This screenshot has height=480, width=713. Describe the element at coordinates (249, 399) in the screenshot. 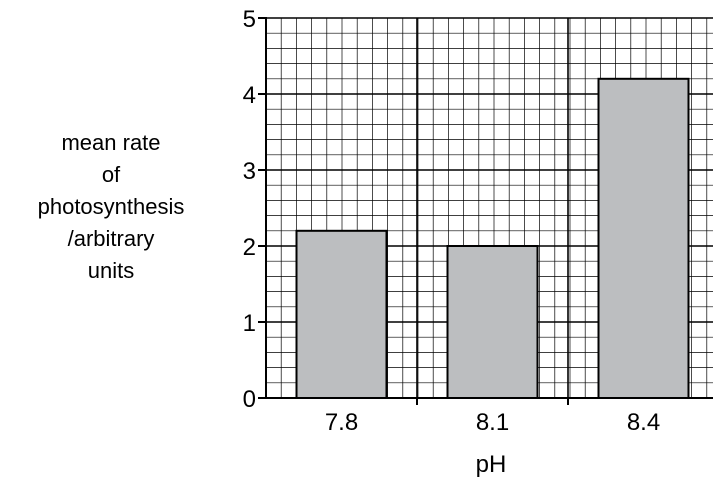

I see `y-tick-label-0: 0` at that location.